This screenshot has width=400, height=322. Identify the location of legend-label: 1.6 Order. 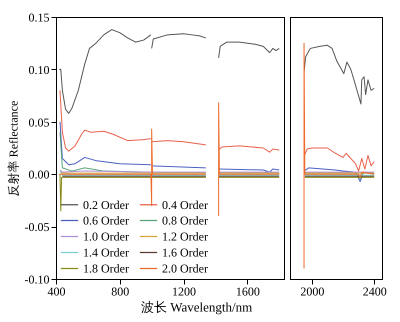
(185, 253).